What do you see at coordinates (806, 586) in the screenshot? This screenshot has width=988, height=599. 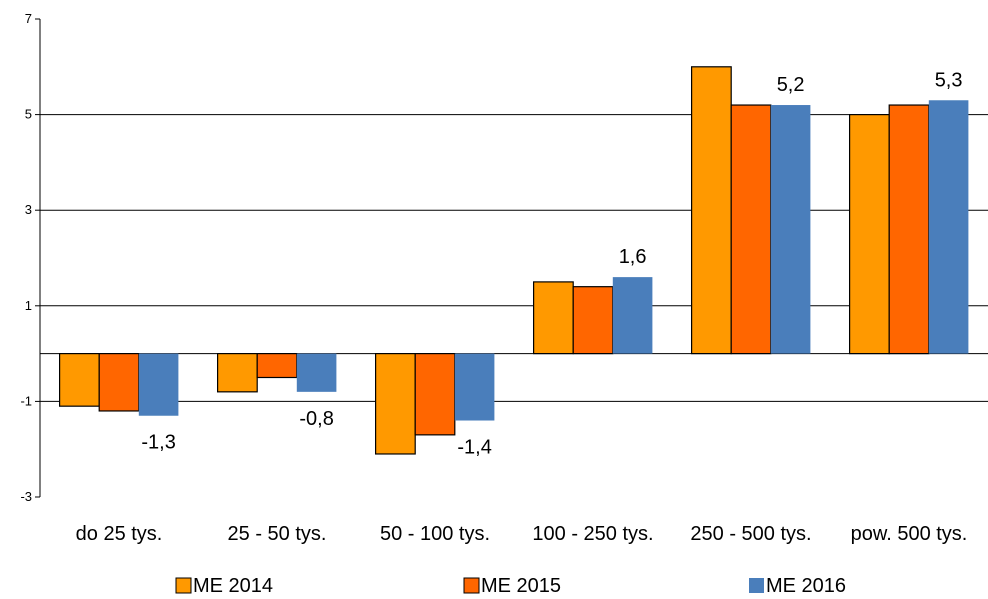 I see `legend-label: ME 2016` at bounding box center [806, 586].